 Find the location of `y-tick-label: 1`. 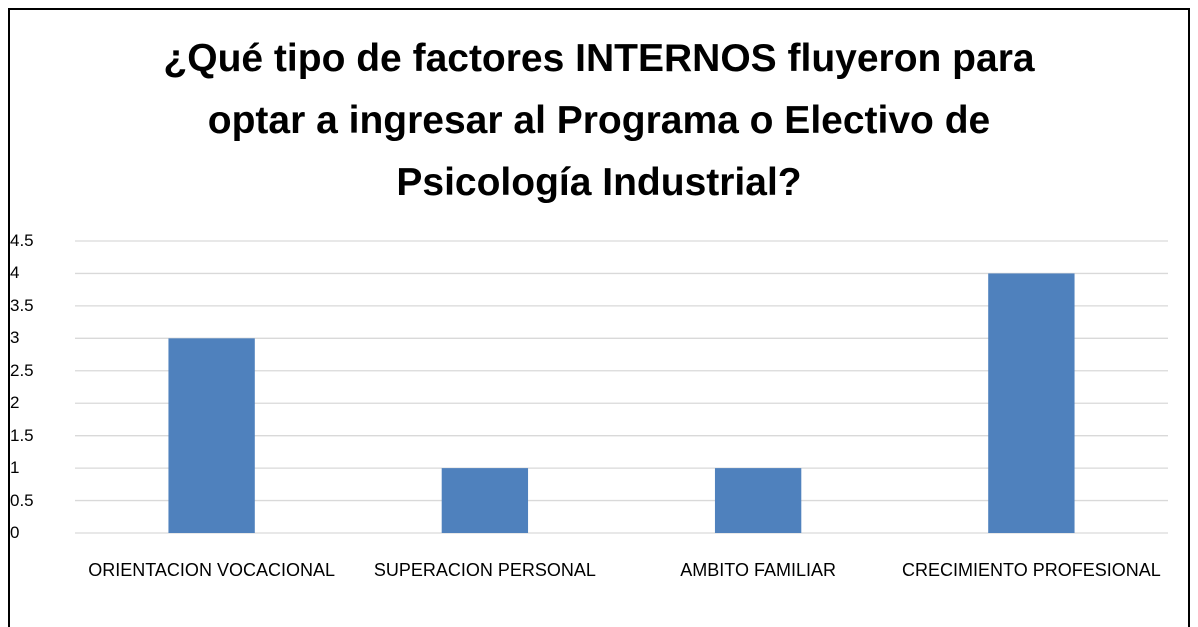

y-tick-label: 1 is located at coordinates (15, 468).